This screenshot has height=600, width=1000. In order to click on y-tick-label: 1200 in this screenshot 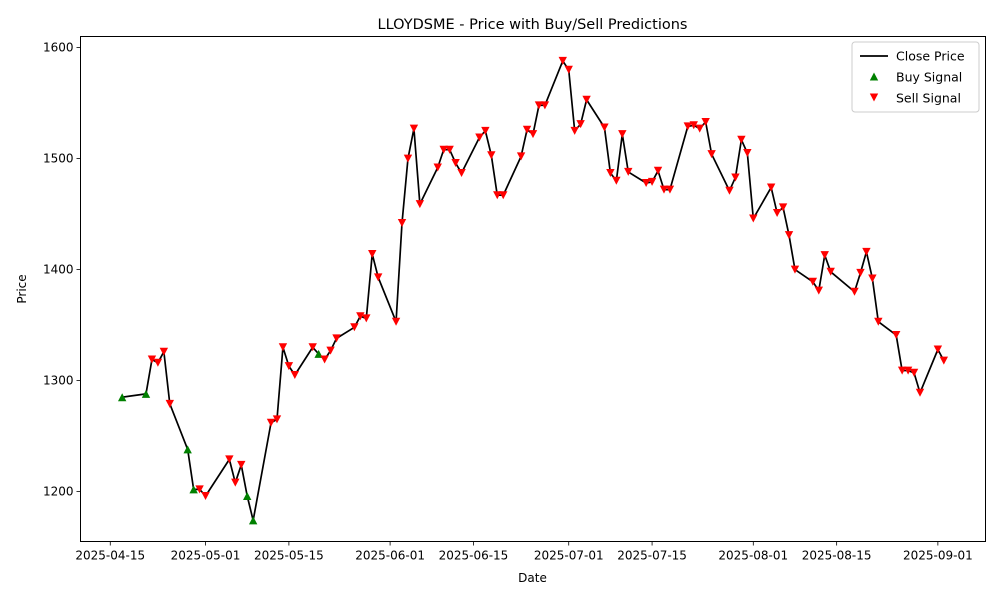, I will do `click(58, 492)`.